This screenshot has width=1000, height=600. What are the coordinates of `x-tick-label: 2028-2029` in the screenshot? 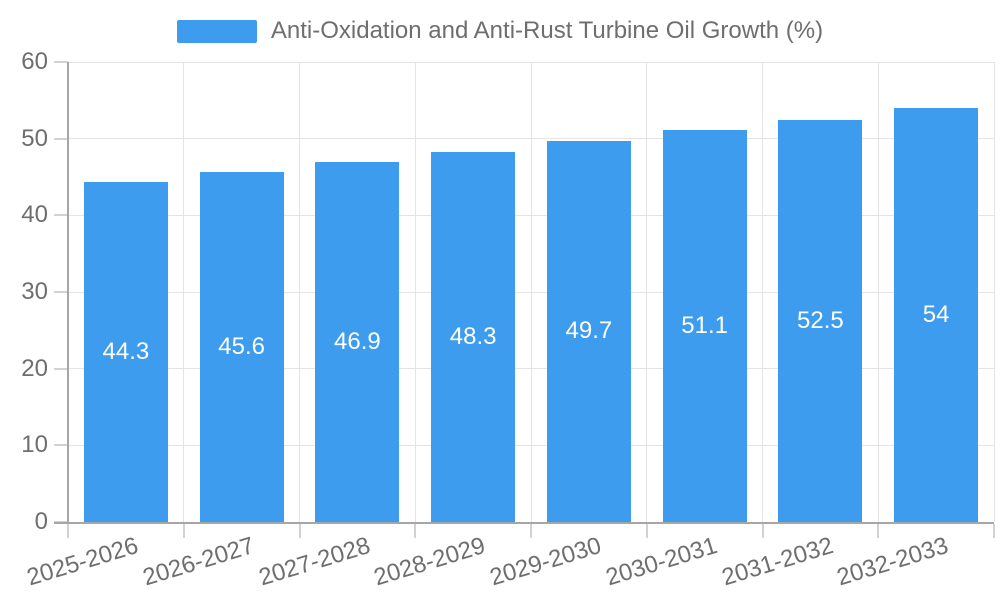 It's located at (430, 562).